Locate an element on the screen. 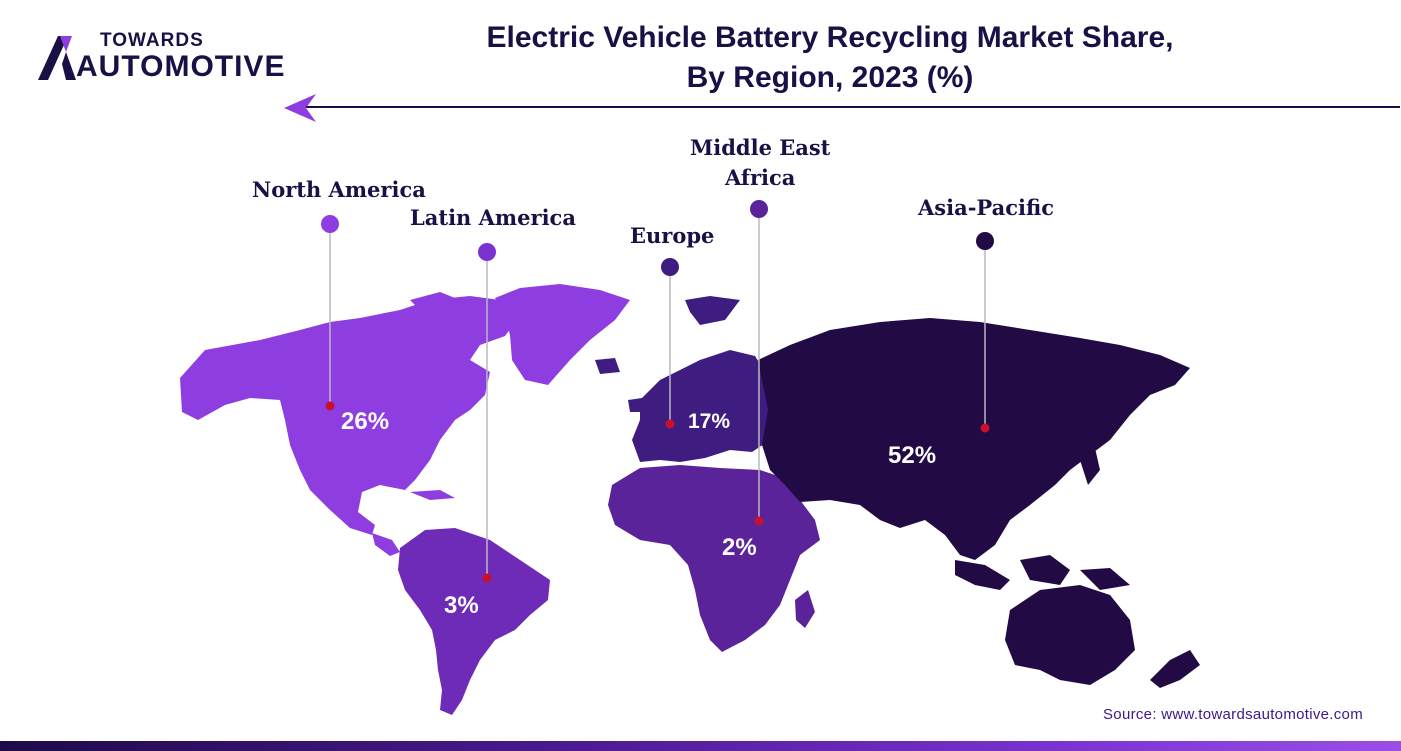  marker-europe is located at coordinates (670, 267).